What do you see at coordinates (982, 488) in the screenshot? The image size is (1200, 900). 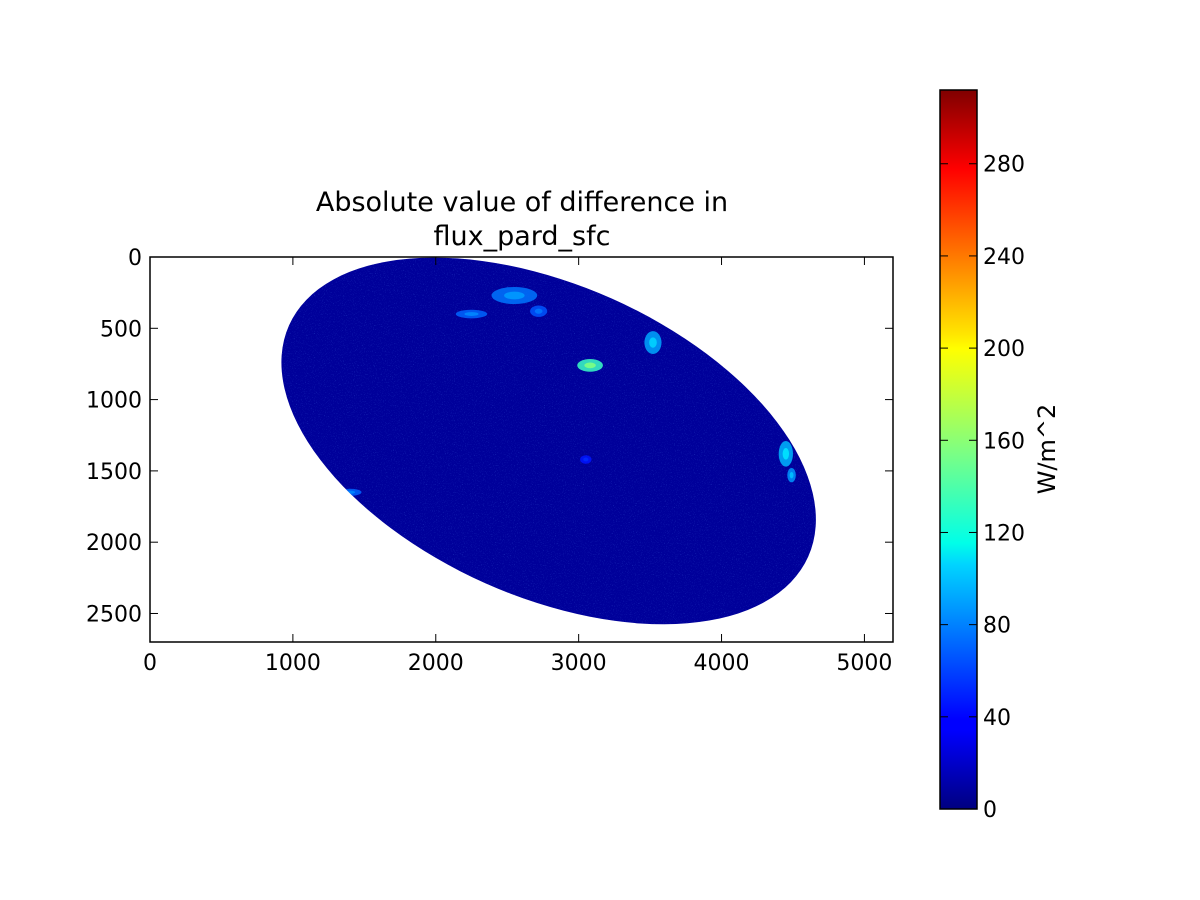 I see `colorbar-ticks: 0 40 80 120 160 200 240 280` at bounding box center [982, 488].